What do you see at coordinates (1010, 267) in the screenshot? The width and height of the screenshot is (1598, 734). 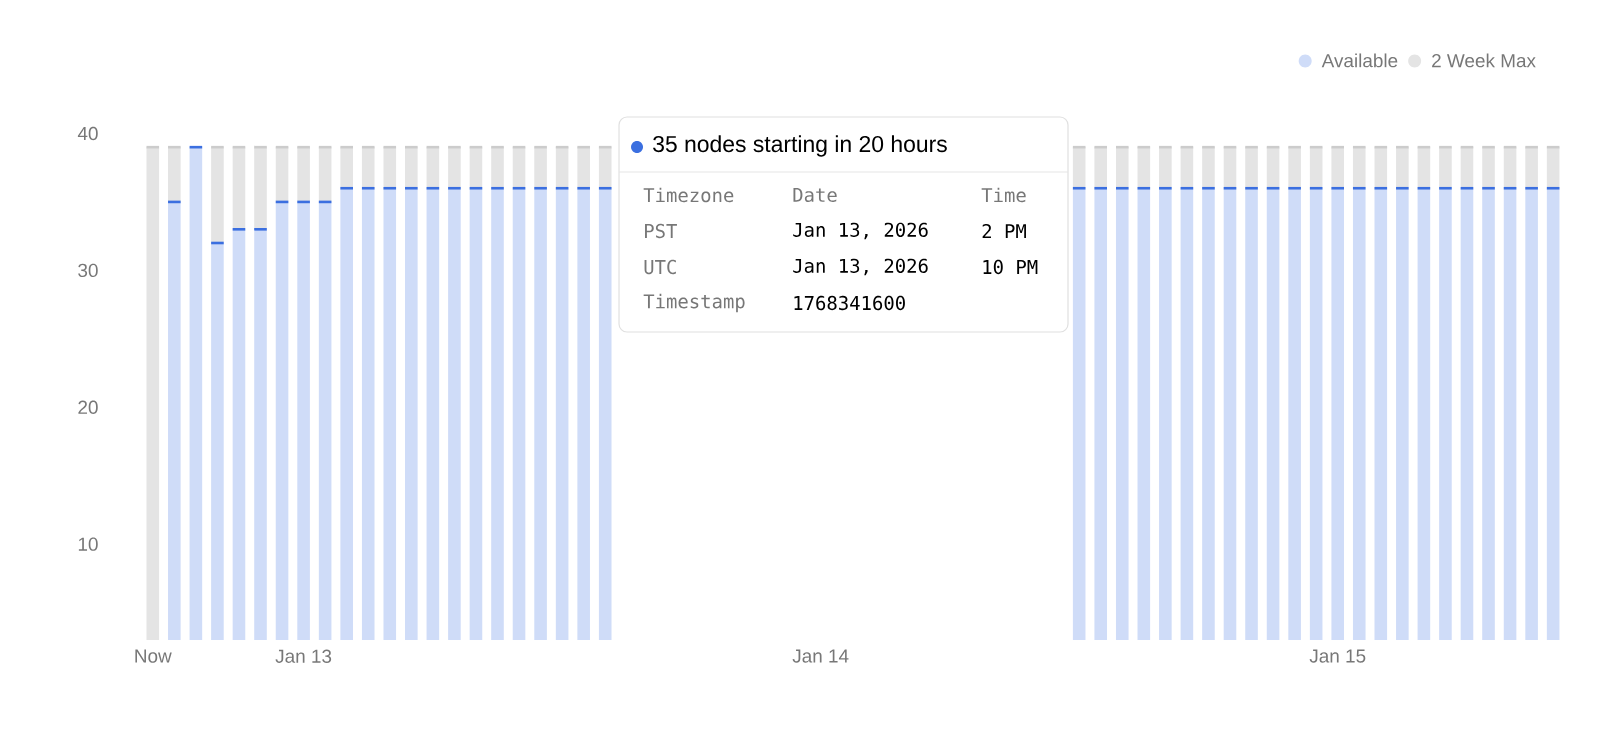 I see `annotation: 10 PM` at bounding box center [1010, 267].